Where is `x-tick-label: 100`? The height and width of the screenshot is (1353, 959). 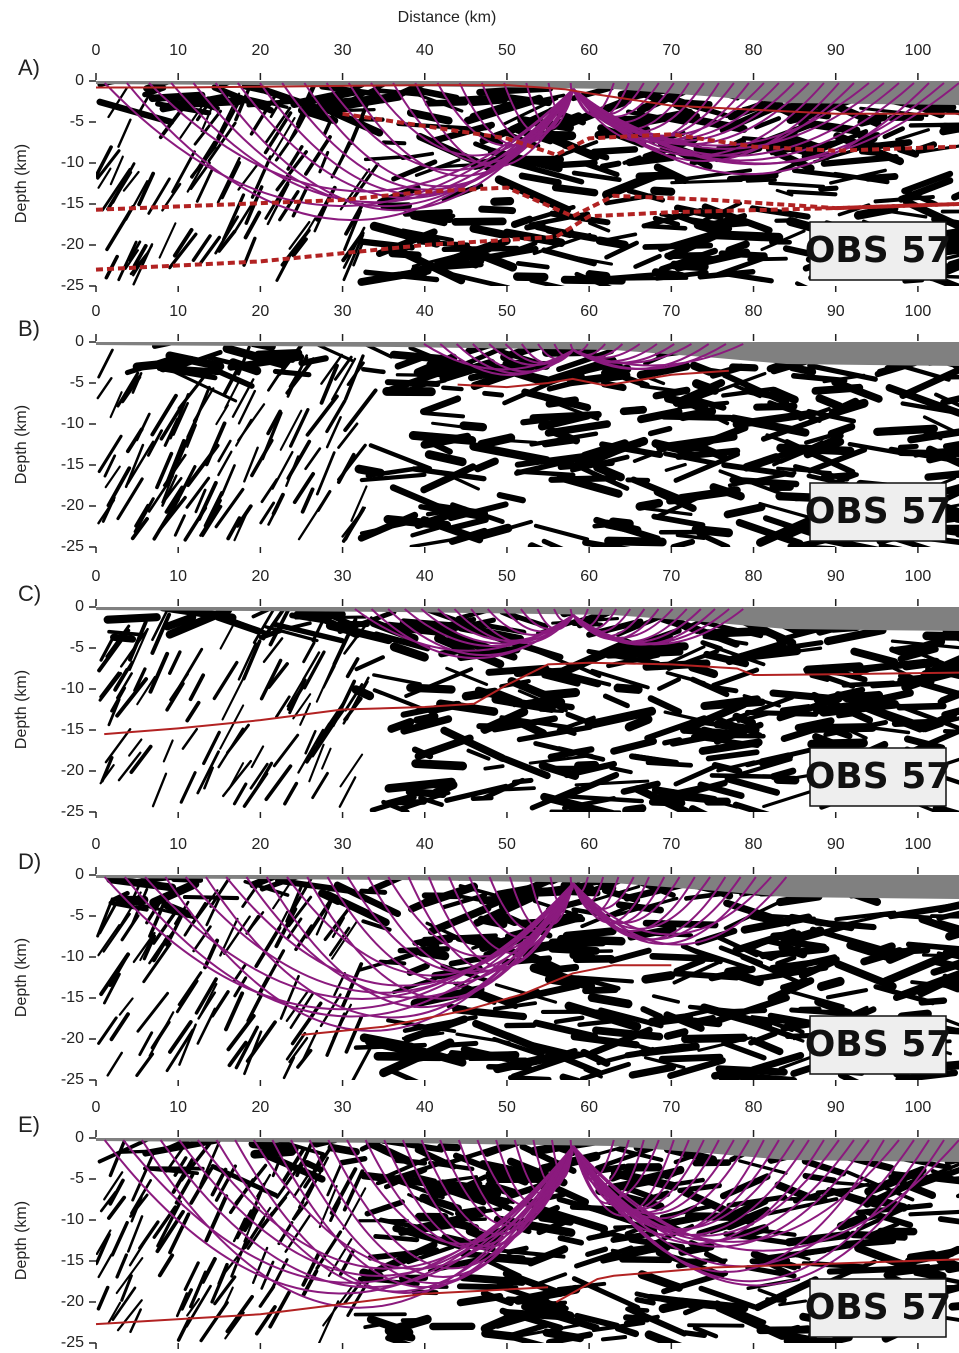
x-tick-label: 100 is located at coordinates (918, 311).